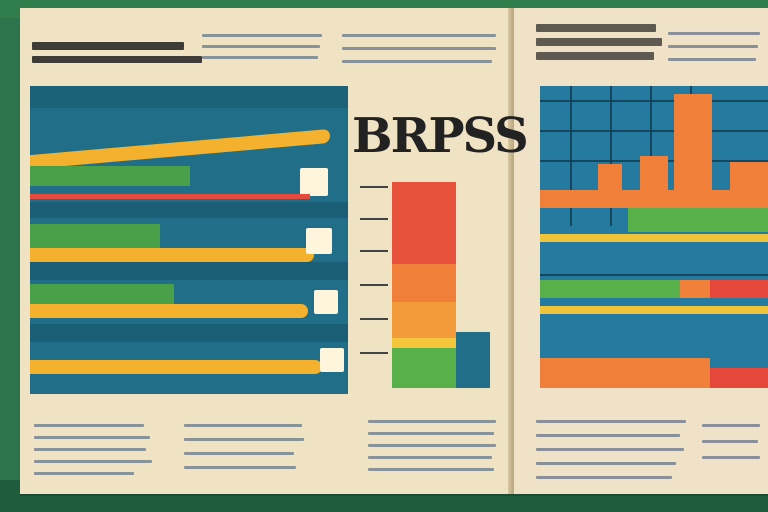 Image resolution: width=768 pixels, height=512 pixels. What do you see at coordinates (440, 136) in the screenshot?
I see `magazine-title: BRPSS` at bounding box center [440, 136].